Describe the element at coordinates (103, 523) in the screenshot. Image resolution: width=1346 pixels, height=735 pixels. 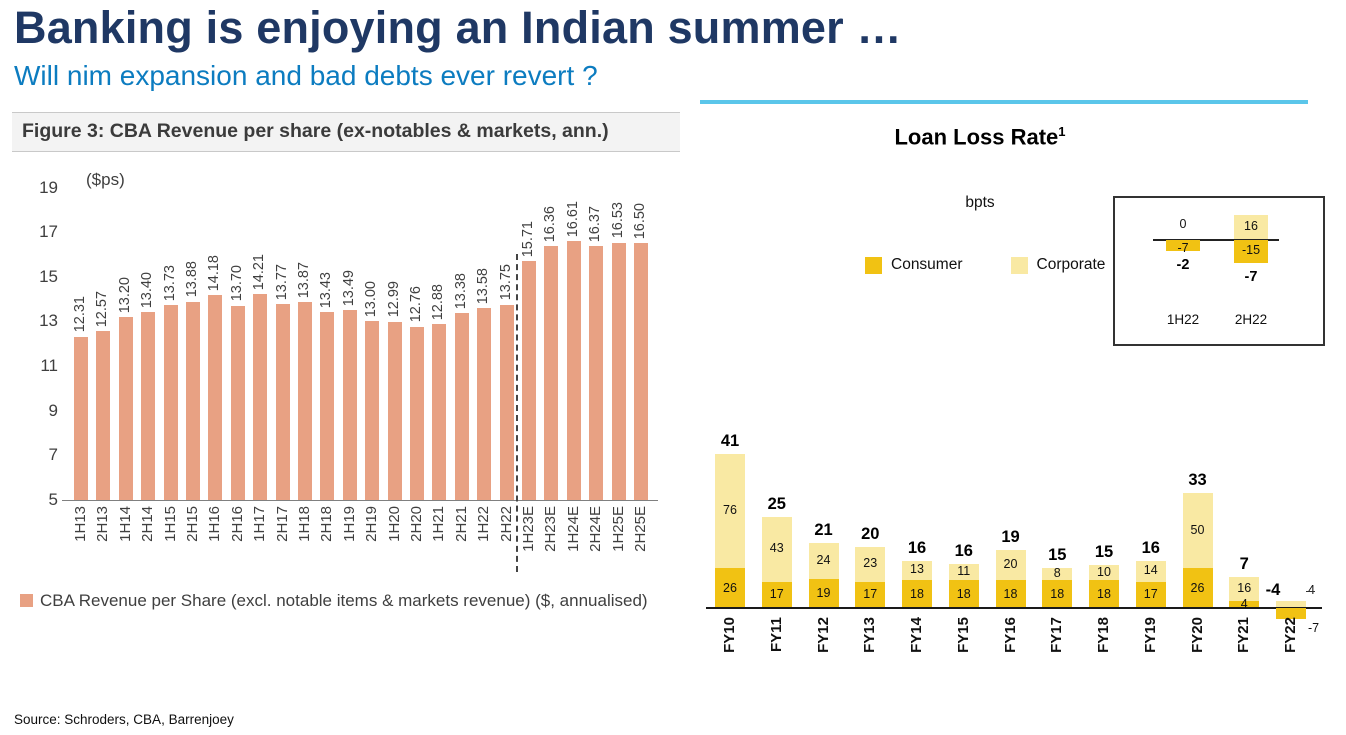
I see `x-axis-label: 2H13` at that location.